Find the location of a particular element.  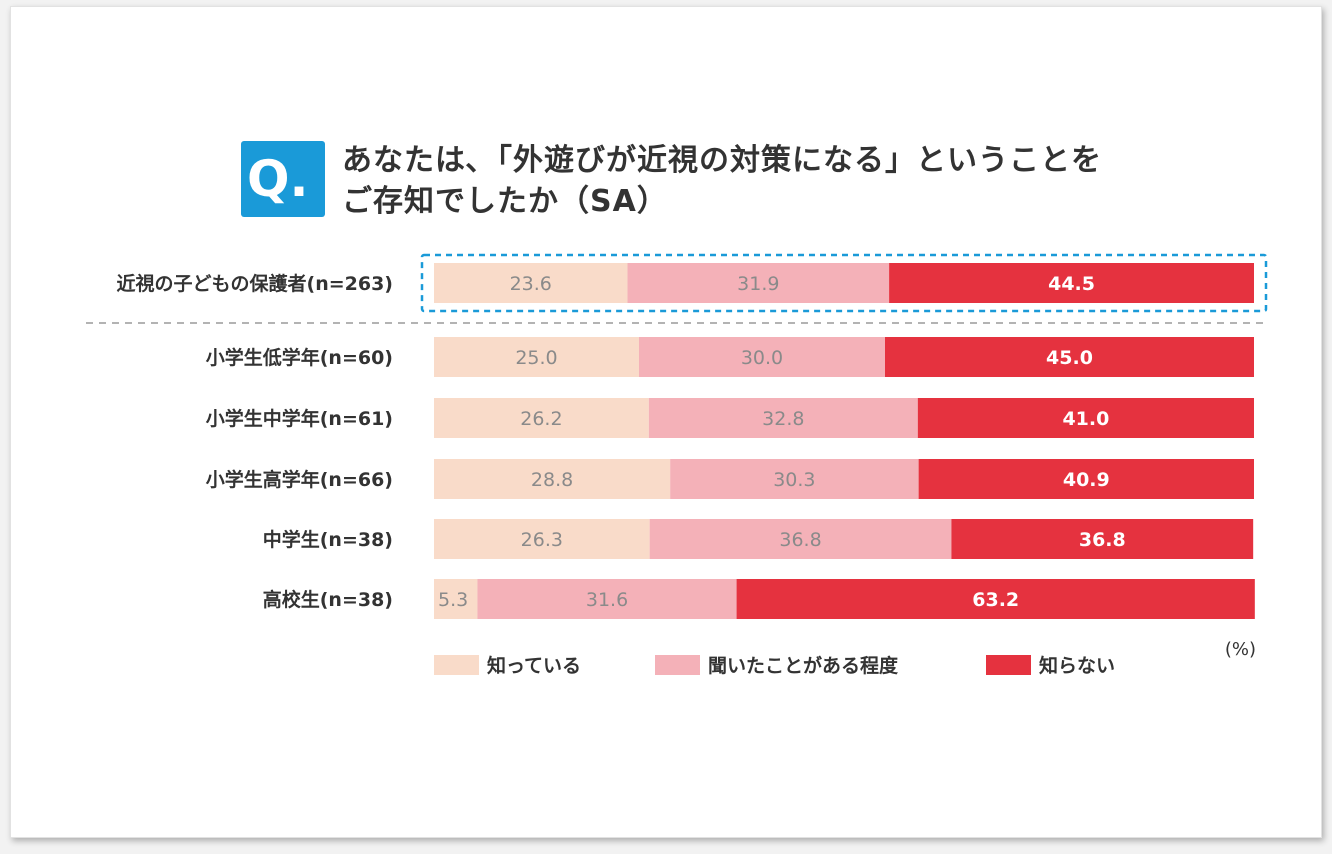

data-label: 32.8 is located at coordinates (783, 419).